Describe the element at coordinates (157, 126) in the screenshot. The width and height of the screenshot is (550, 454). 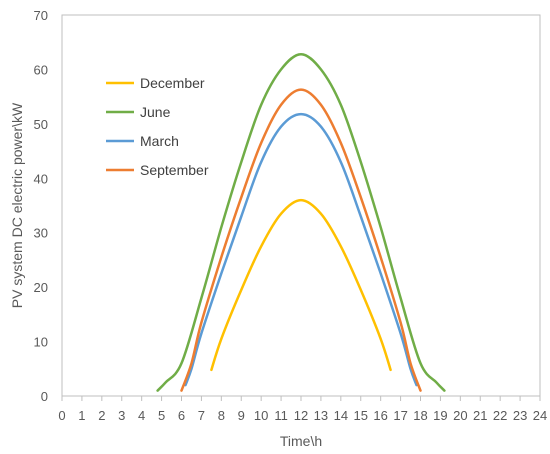
I see `legend: December June March September` at that location.